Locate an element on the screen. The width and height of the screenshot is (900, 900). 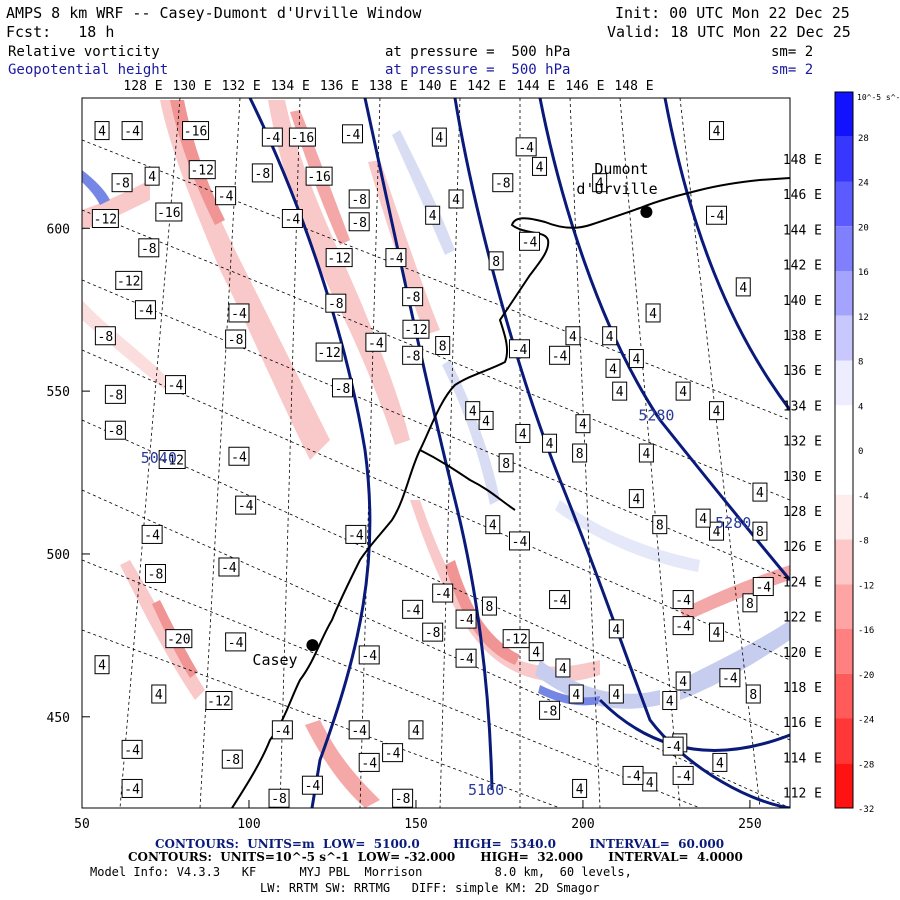
field2-level: at pressure = 500 hPa is located at coordinates (478, 70).